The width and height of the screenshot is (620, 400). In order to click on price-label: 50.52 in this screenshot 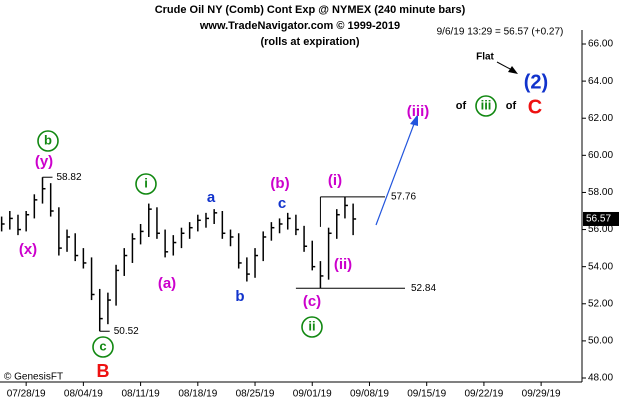, I will do `click(126, 331)`.